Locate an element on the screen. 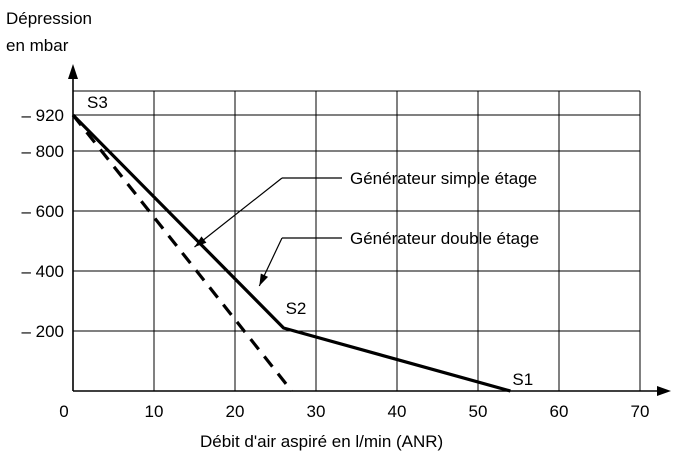  y-tick-label-400: – 400 is located at coordinates (42, 271).